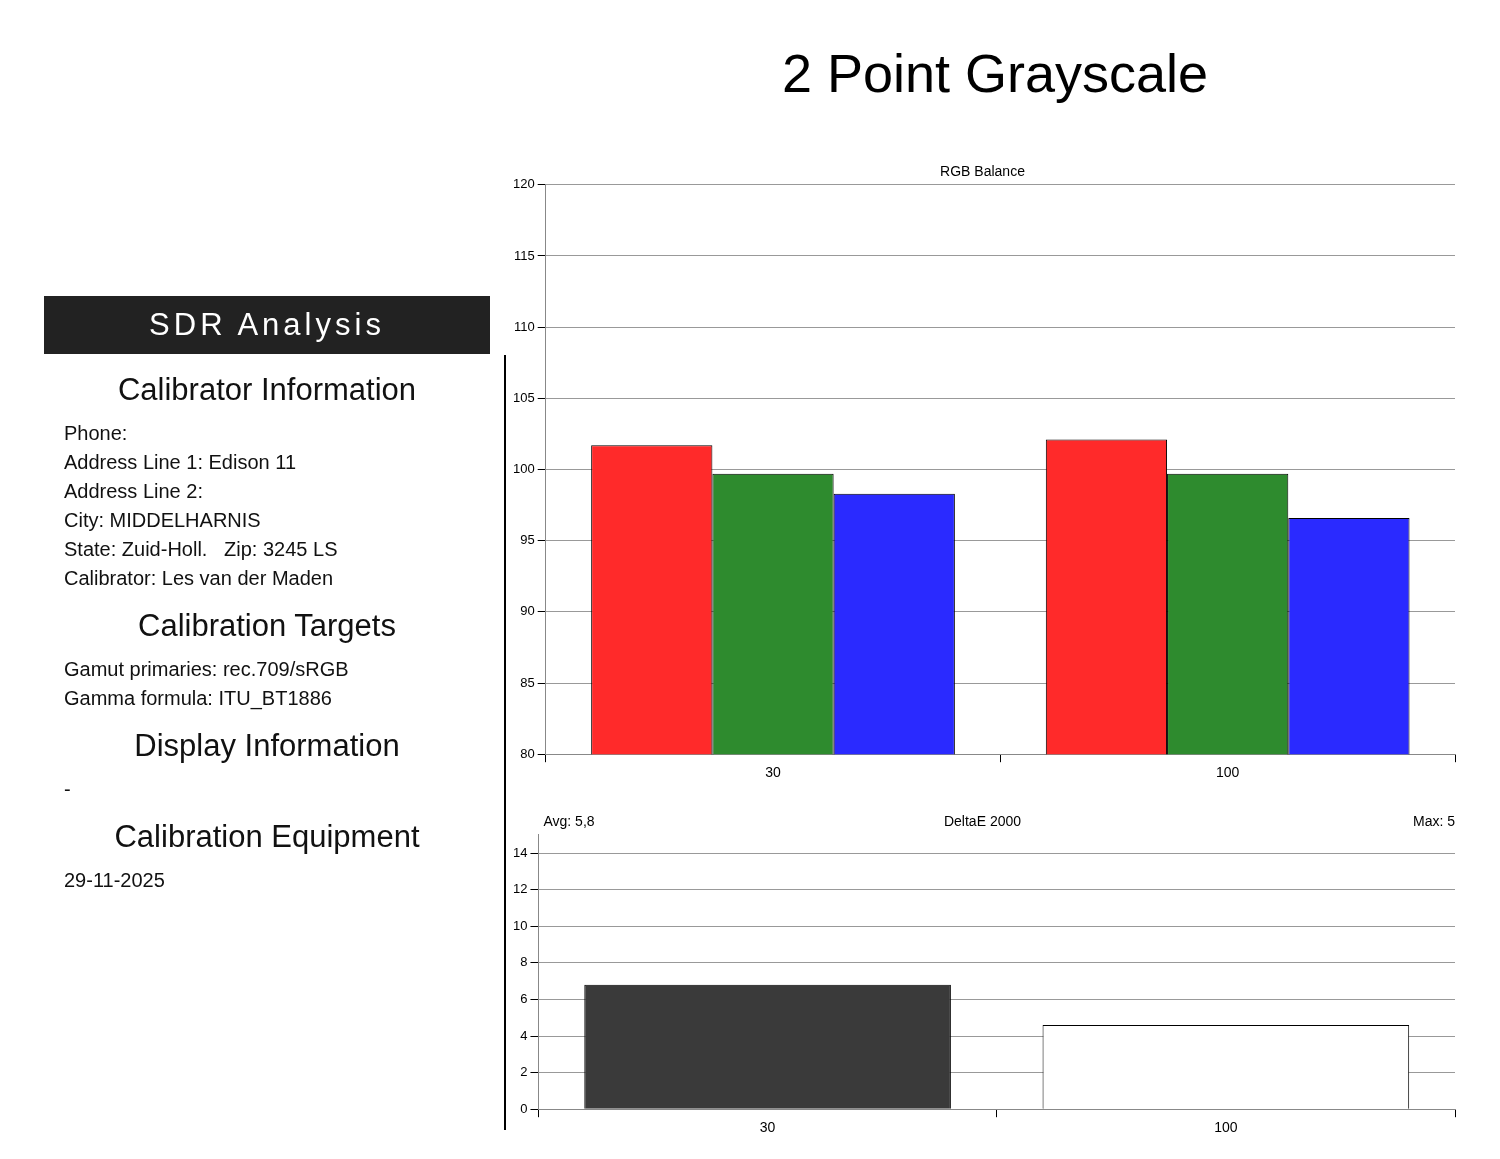 This screenshot has height=1159, width=1500. What do you see at coordinates (524, 326) in the screenshot?
I see `y-tick-label: 110` at bounding box center [524, 326].